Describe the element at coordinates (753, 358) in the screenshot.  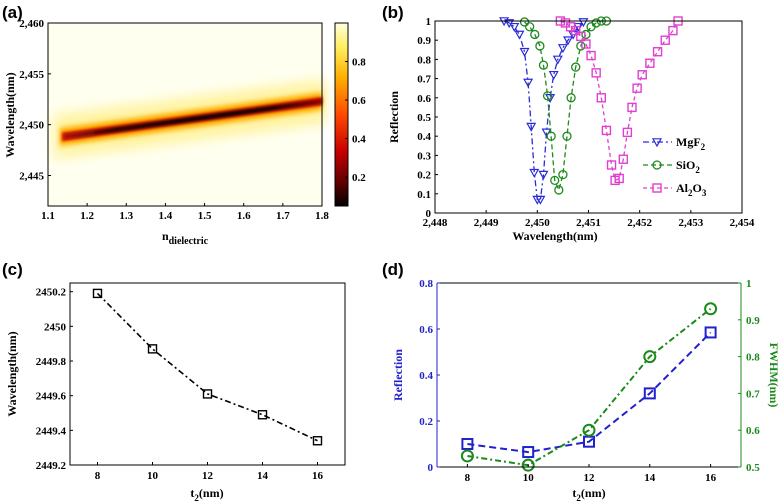
I see `y-tick-label-right: 0.8` at that location.